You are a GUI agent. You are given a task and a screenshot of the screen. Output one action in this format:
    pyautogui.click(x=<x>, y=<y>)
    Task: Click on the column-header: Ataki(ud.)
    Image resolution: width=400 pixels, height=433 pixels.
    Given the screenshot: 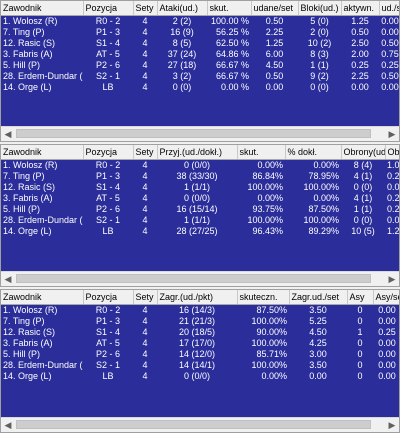 What is the action you would take?
    pyautogui.click(x=182, y=8)
    